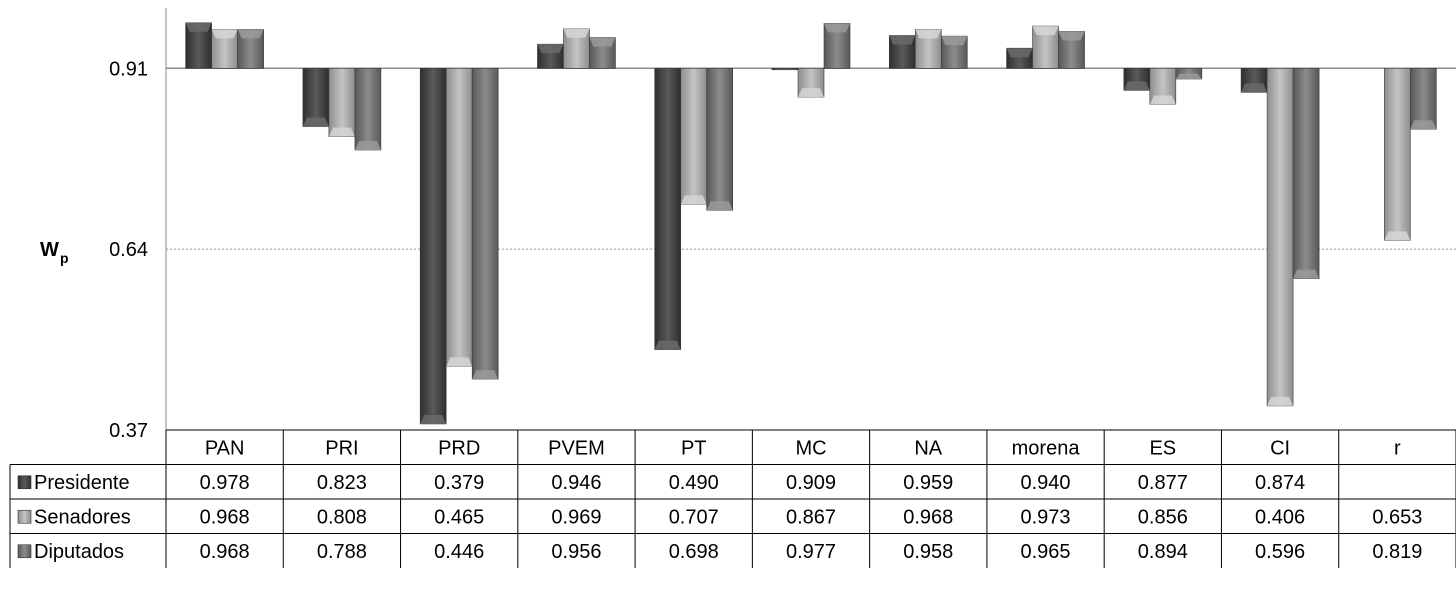  I want to click on bar-senadores-na, so click(928, 49).